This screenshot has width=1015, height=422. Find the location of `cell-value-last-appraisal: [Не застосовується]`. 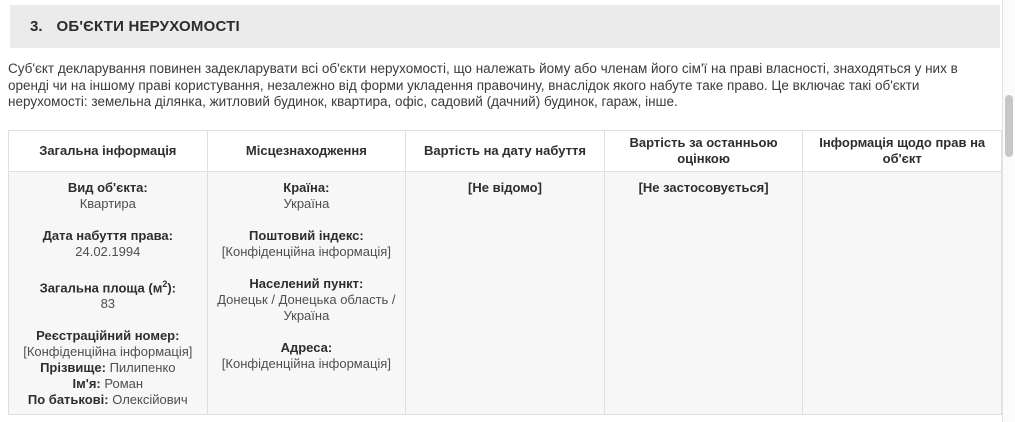

cell-value-last-appraisal: [Не застосовується] is located at coordinates (703, 293).